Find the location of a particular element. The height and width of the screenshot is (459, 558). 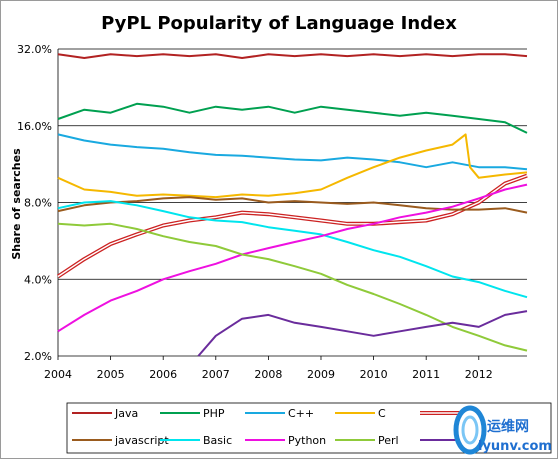

chart-title: PyPL Popularity of Language Index is located at coordinates (279, 23).